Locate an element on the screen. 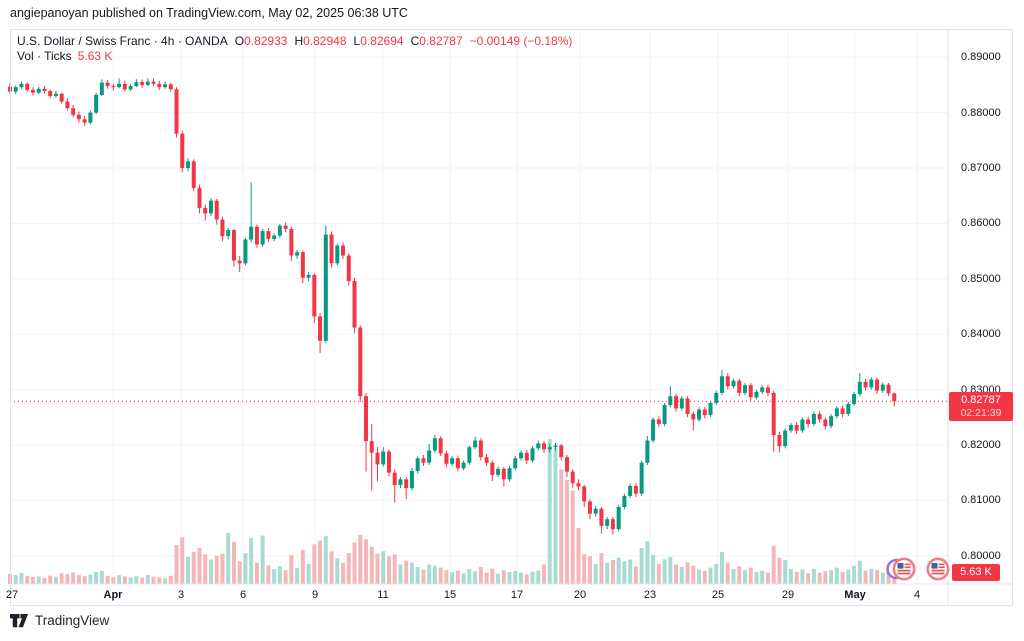 The image size is (1024, 641). time-tick-label: 15 is located at coordinates (450, 595).